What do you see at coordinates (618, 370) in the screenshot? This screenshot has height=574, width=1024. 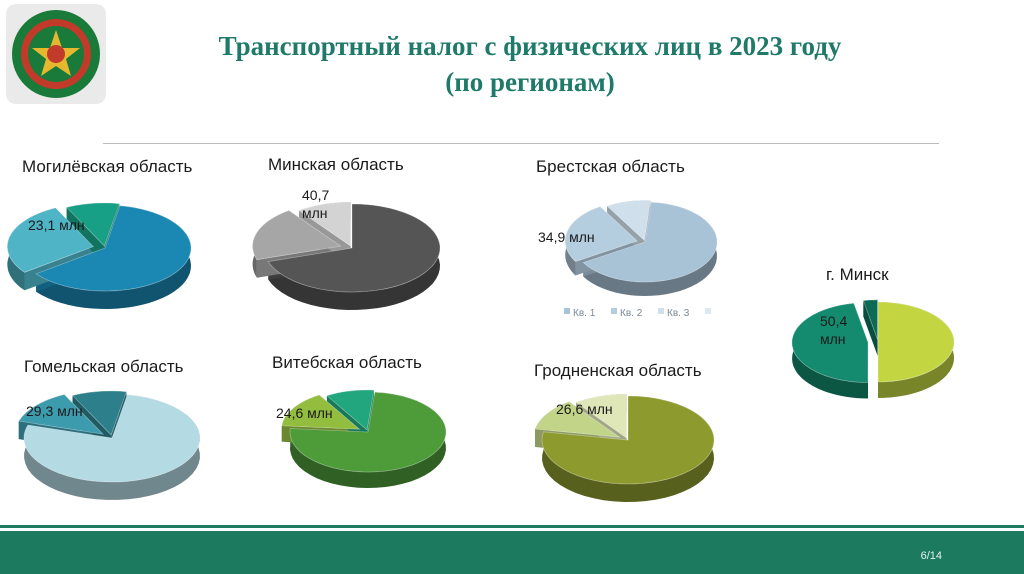 I see `region-label-7: Гродненская область` at bounding box center [618, 370].